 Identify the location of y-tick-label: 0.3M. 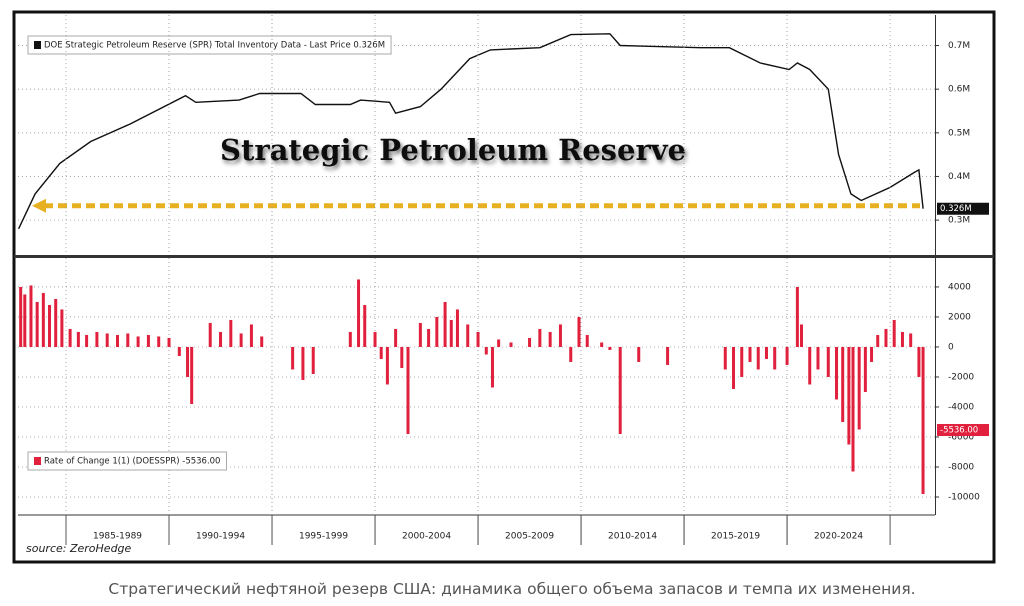
(959, 221).